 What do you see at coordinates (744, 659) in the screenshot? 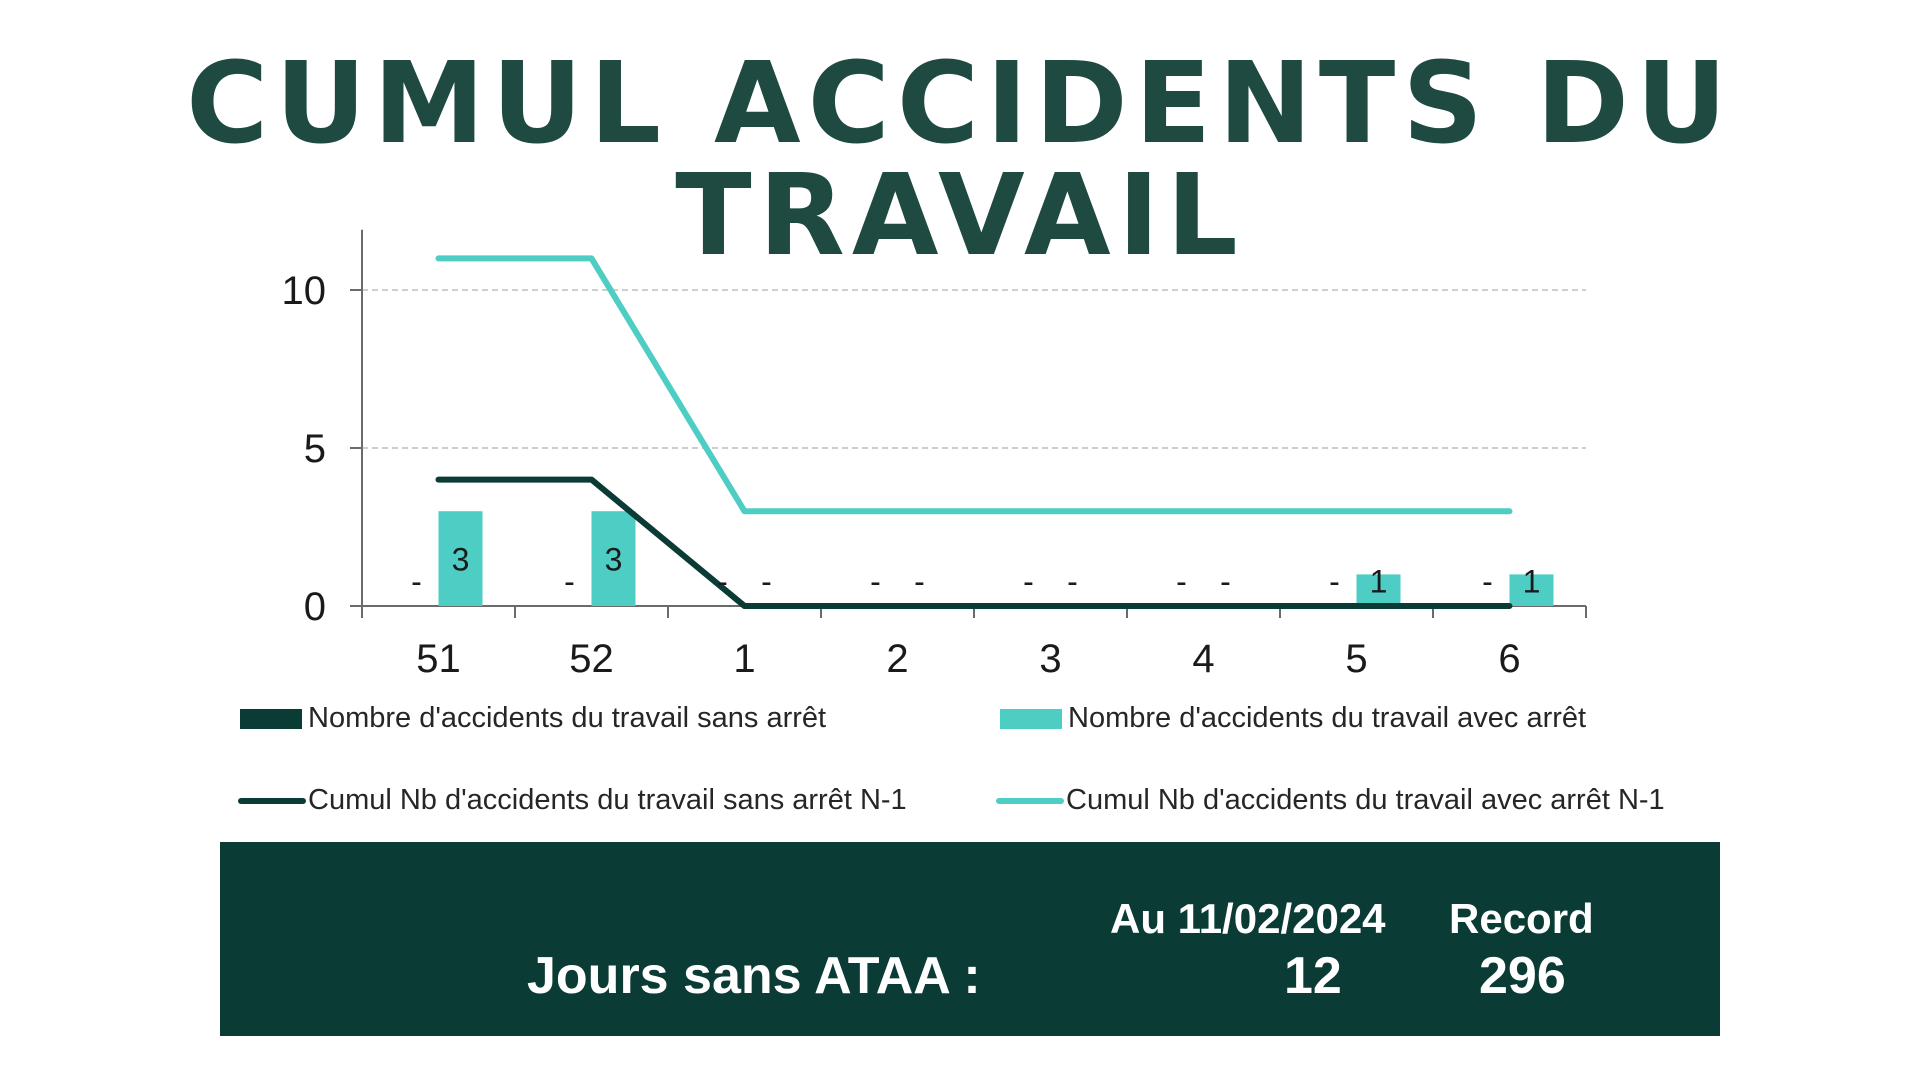
I see `x-tick-label: 1` at bounding box center [744, 659].